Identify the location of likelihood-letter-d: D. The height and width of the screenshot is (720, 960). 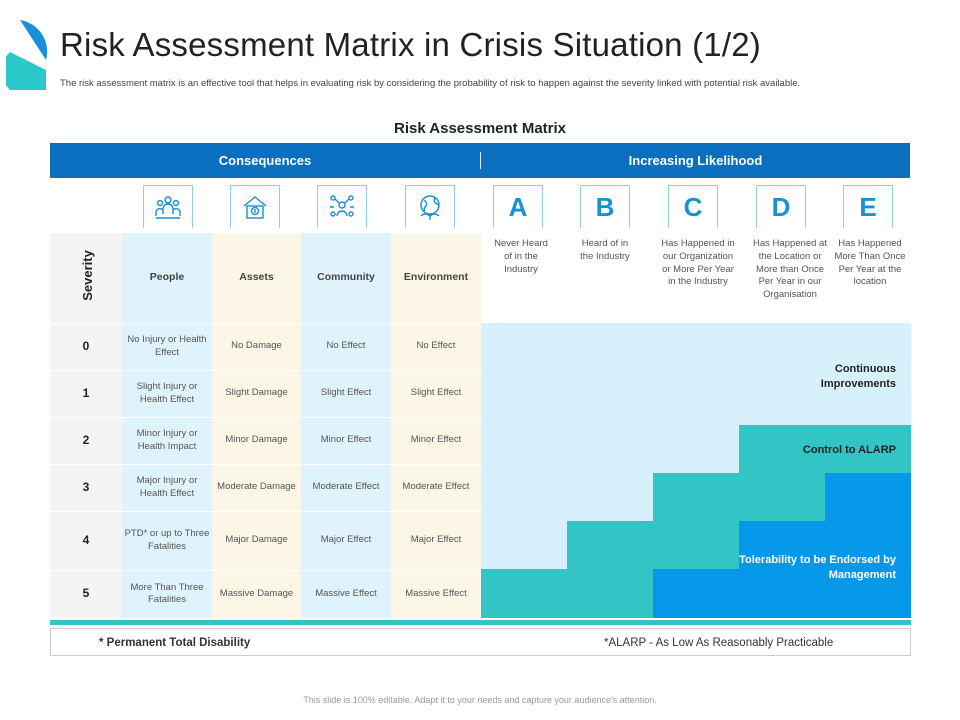
(781, 206).